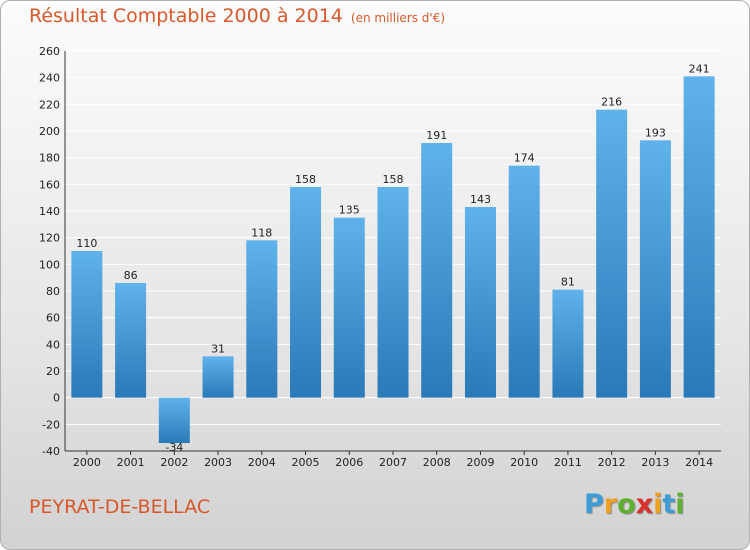 The height and width of the screenshot is (550, 750). Describe the element at coordinates (306, 462) in the screenshot. I see `x-tick-label: 2005` at that location.